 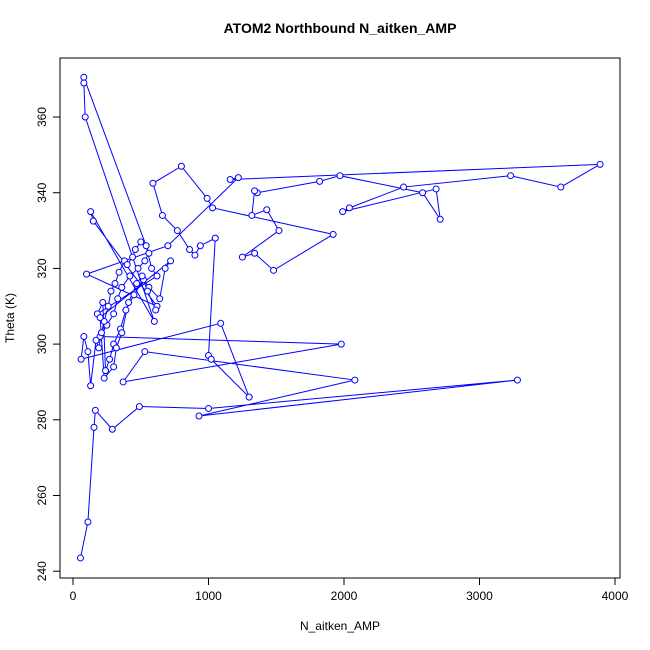 What do you see at coordinates (344, 596) in the screenshot?
I see `x-tick-label: 2000` at bounding box center [344, 596].